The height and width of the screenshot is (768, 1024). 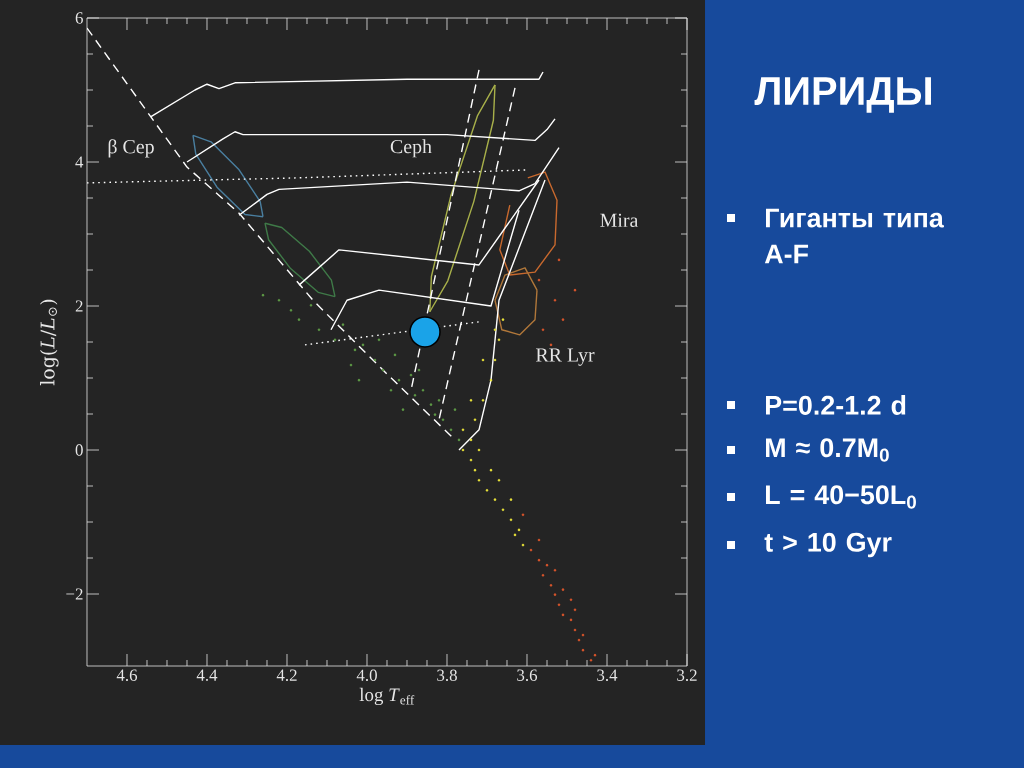 I want to click on y-tick-label: 4, so click(x=79, y=162).